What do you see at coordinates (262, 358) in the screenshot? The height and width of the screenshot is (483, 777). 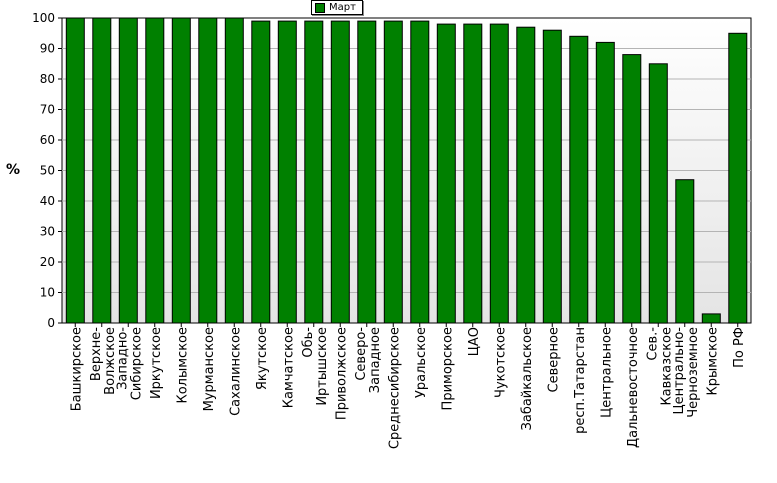 I see `x-tick-label: Якутское` at bounding box center [262, 358].